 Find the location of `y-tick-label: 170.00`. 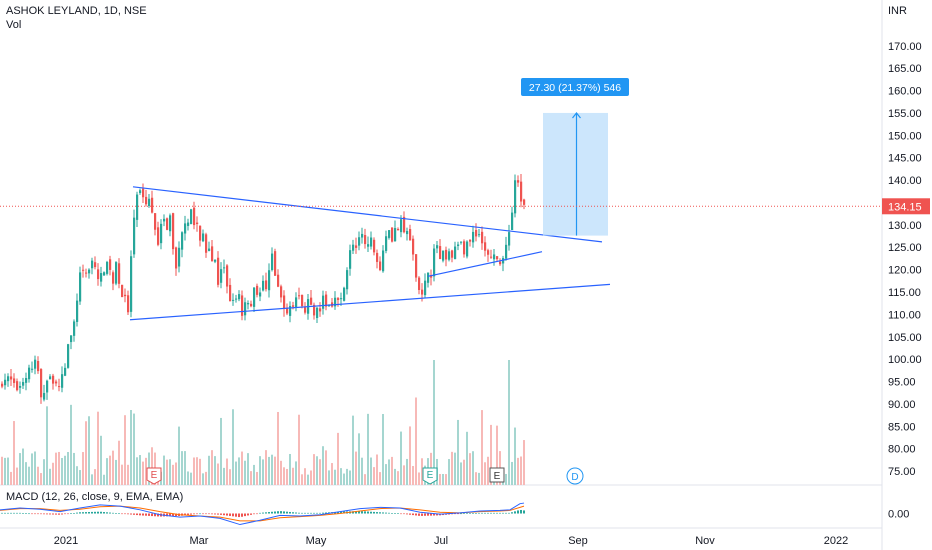

y-tick-label: 170.00 is located at coordinates (905, 47).